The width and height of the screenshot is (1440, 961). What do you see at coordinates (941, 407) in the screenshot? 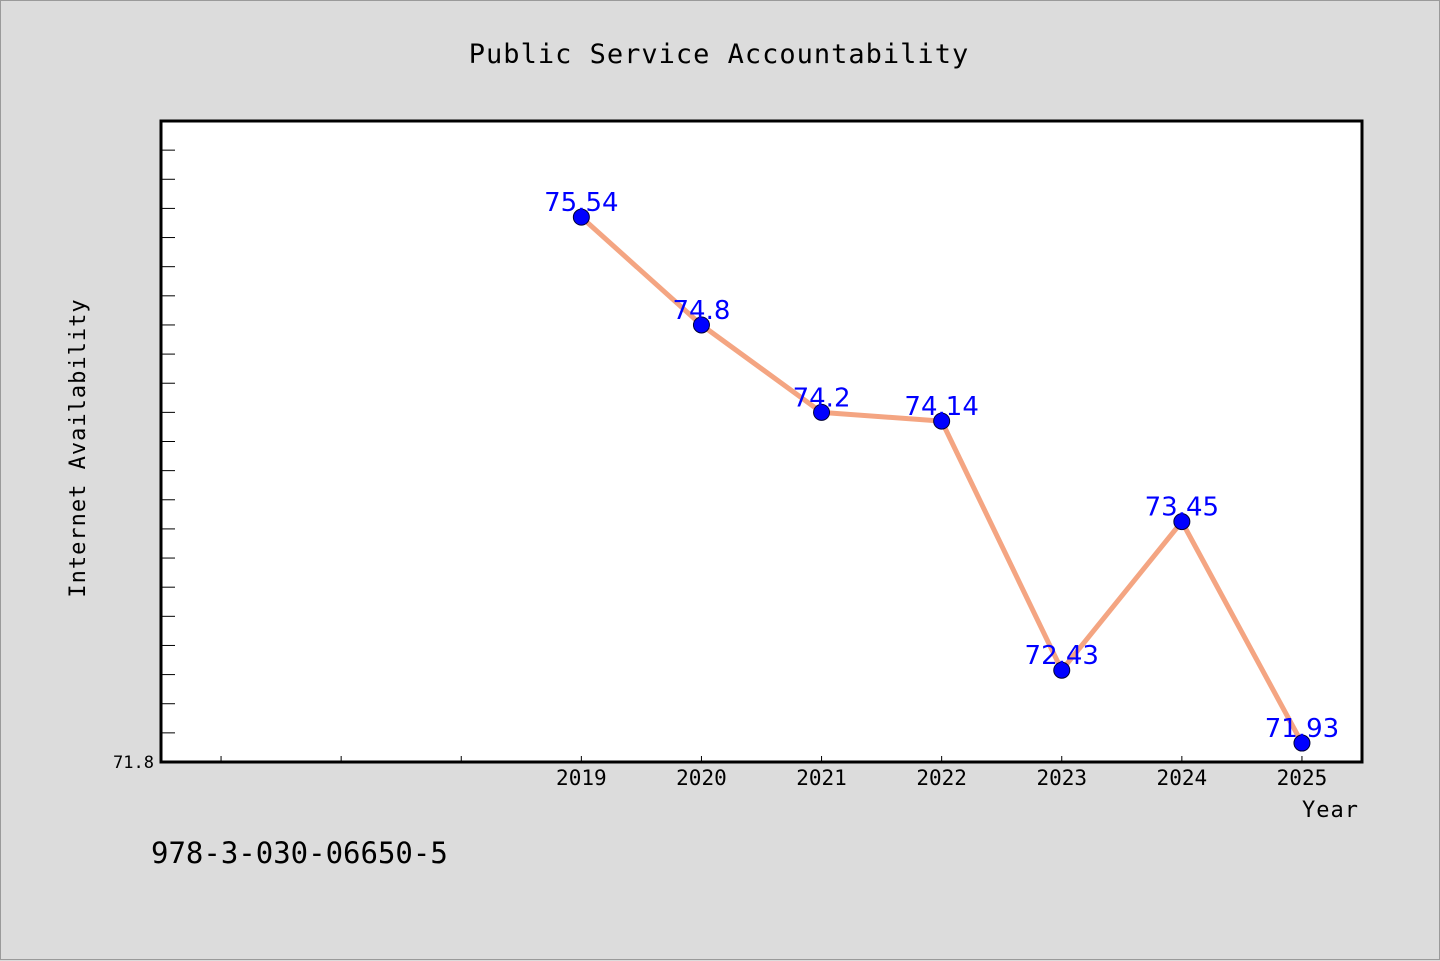
I see `data-label: 74.14` at bounding box center [941, 407].